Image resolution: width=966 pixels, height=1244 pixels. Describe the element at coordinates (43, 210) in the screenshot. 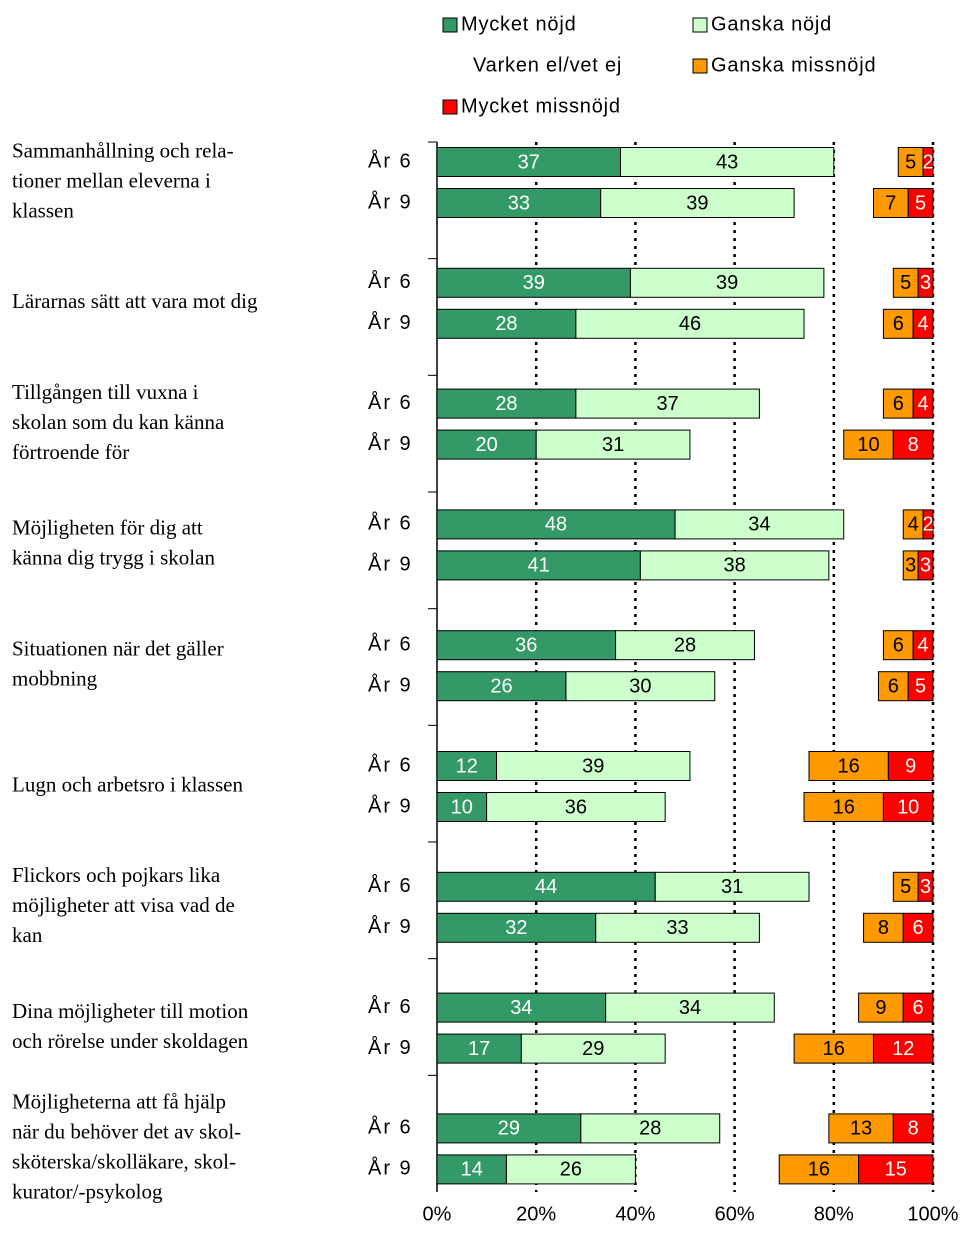

I see `group-label: klassen` at that location.